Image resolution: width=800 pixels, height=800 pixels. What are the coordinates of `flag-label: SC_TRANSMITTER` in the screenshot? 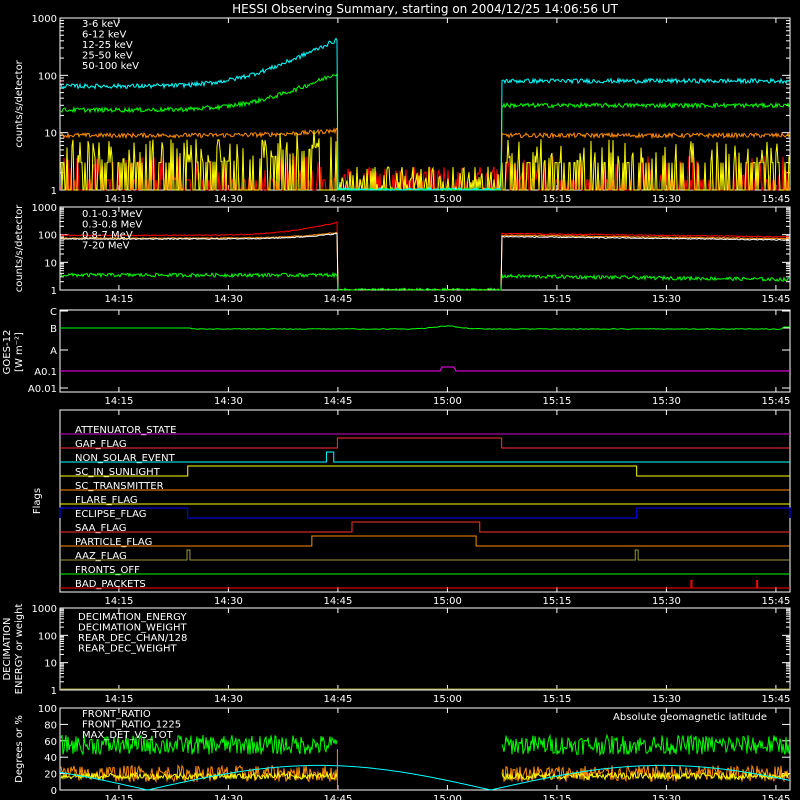 It's located at (119, 486).